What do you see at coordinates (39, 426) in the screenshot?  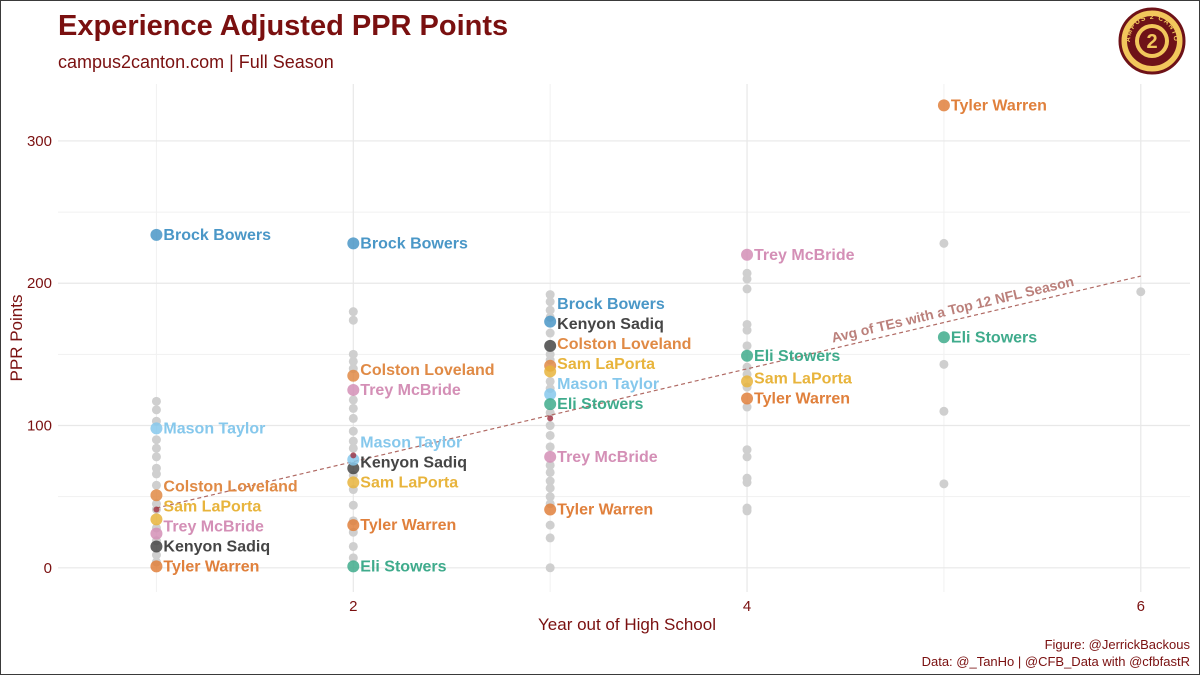 I see `y-tick-label: 100` at bounding box center [39, 426].